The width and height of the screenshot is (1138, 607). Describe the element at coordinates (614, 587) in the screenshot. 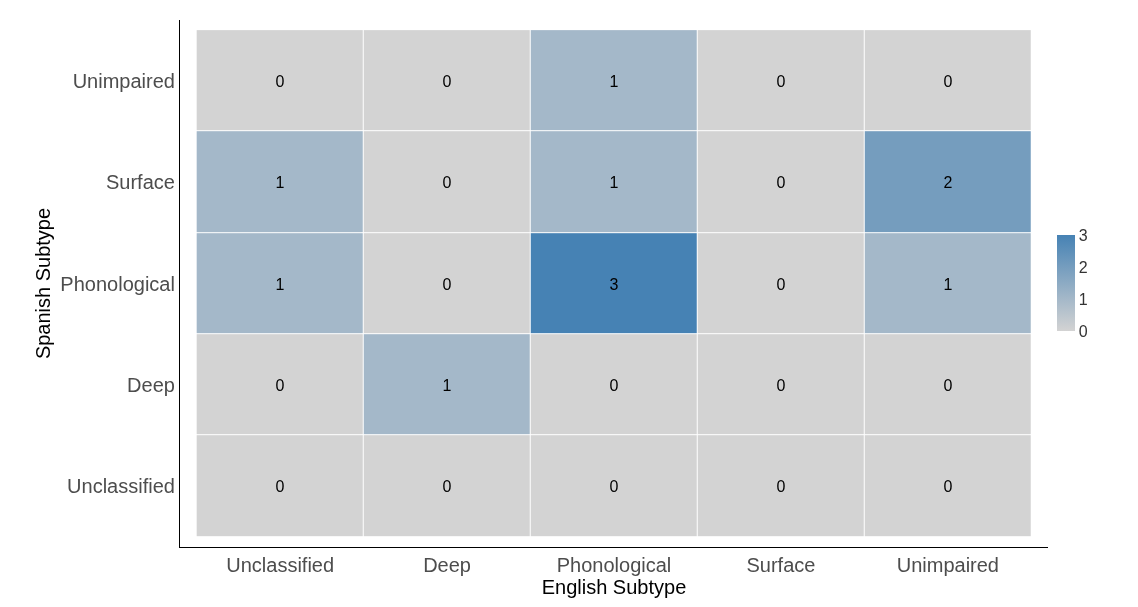

I see `x-axis-title: English Subtype` at that location.